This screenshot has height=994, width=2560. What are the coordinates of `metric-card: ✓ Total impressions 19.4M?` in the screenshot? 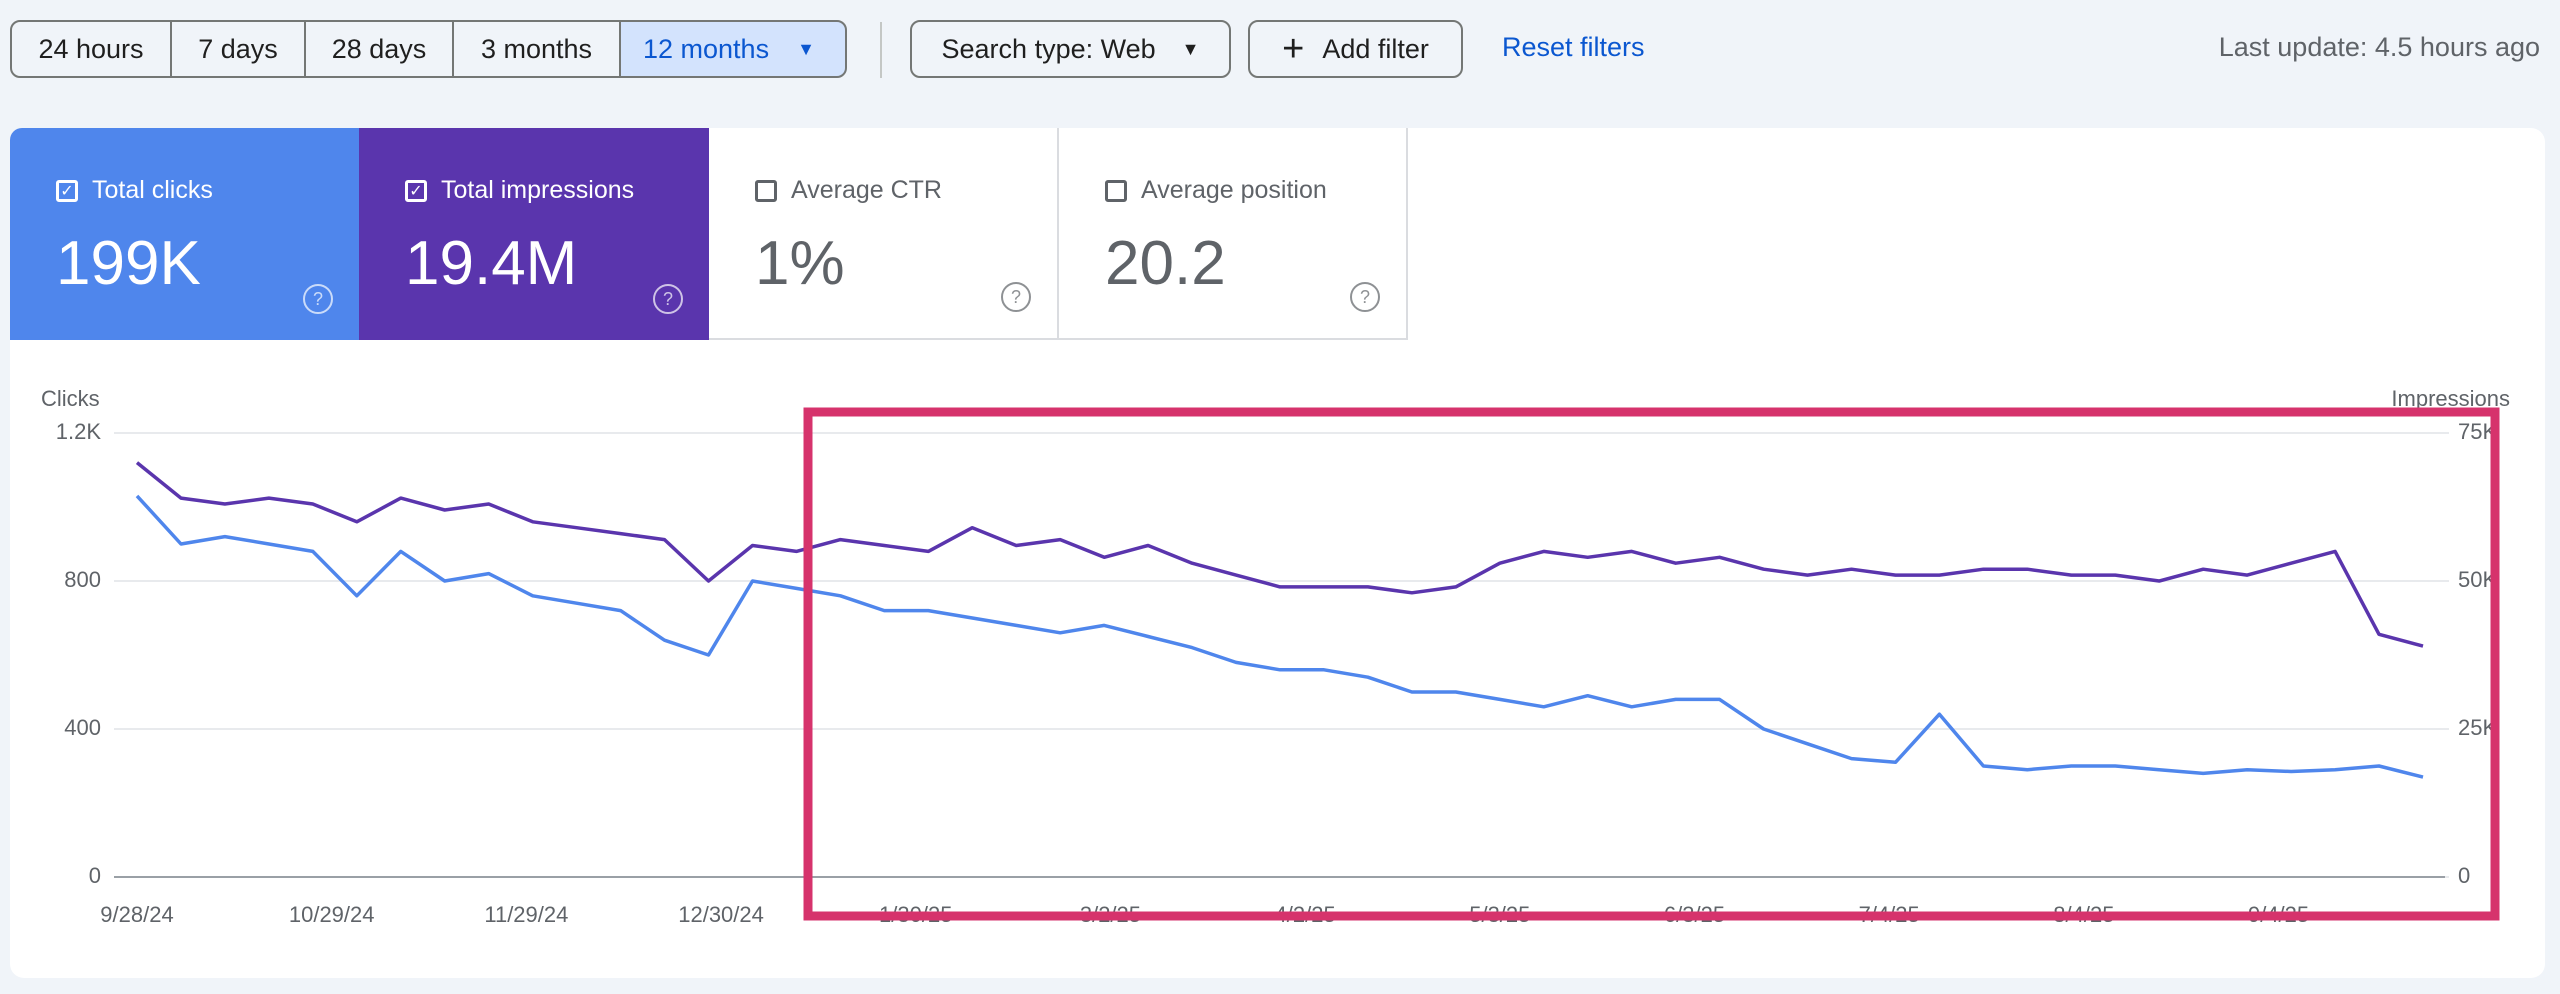 It's located at (534, 234).